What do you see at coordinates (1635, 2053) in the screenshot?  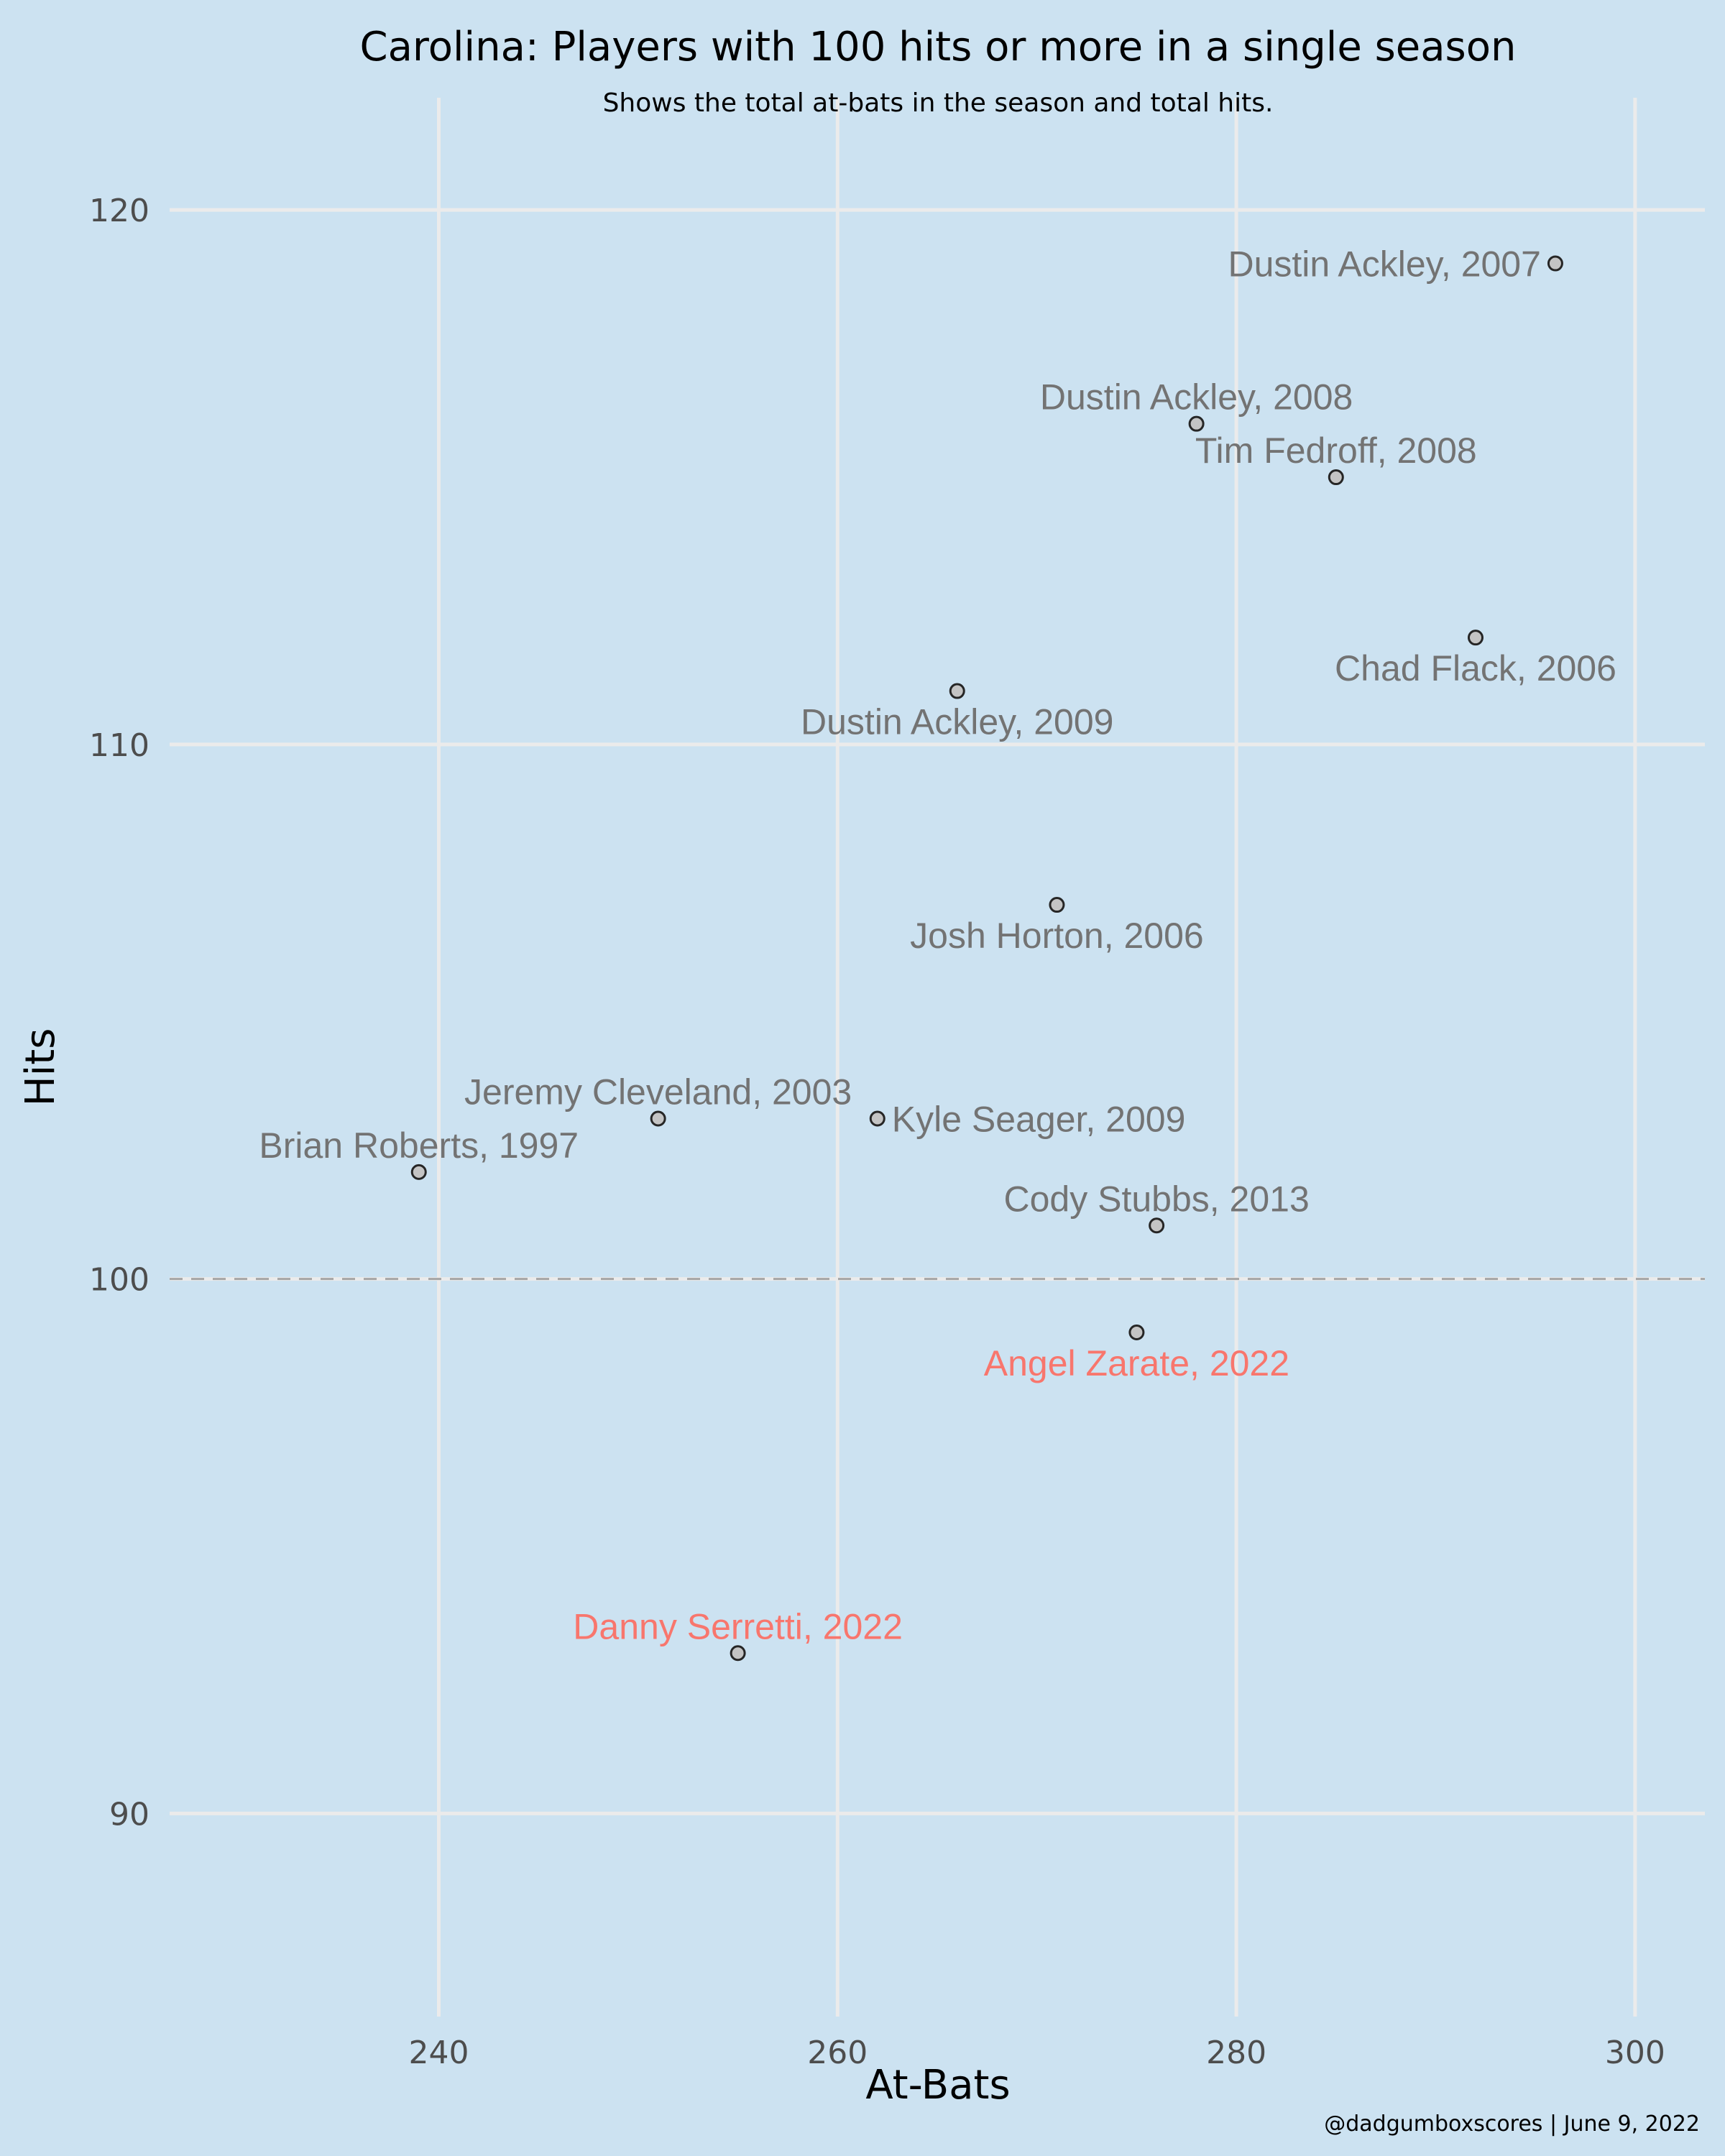 I see `x-tick-label: 300` at bounding box center [1635, 2053].